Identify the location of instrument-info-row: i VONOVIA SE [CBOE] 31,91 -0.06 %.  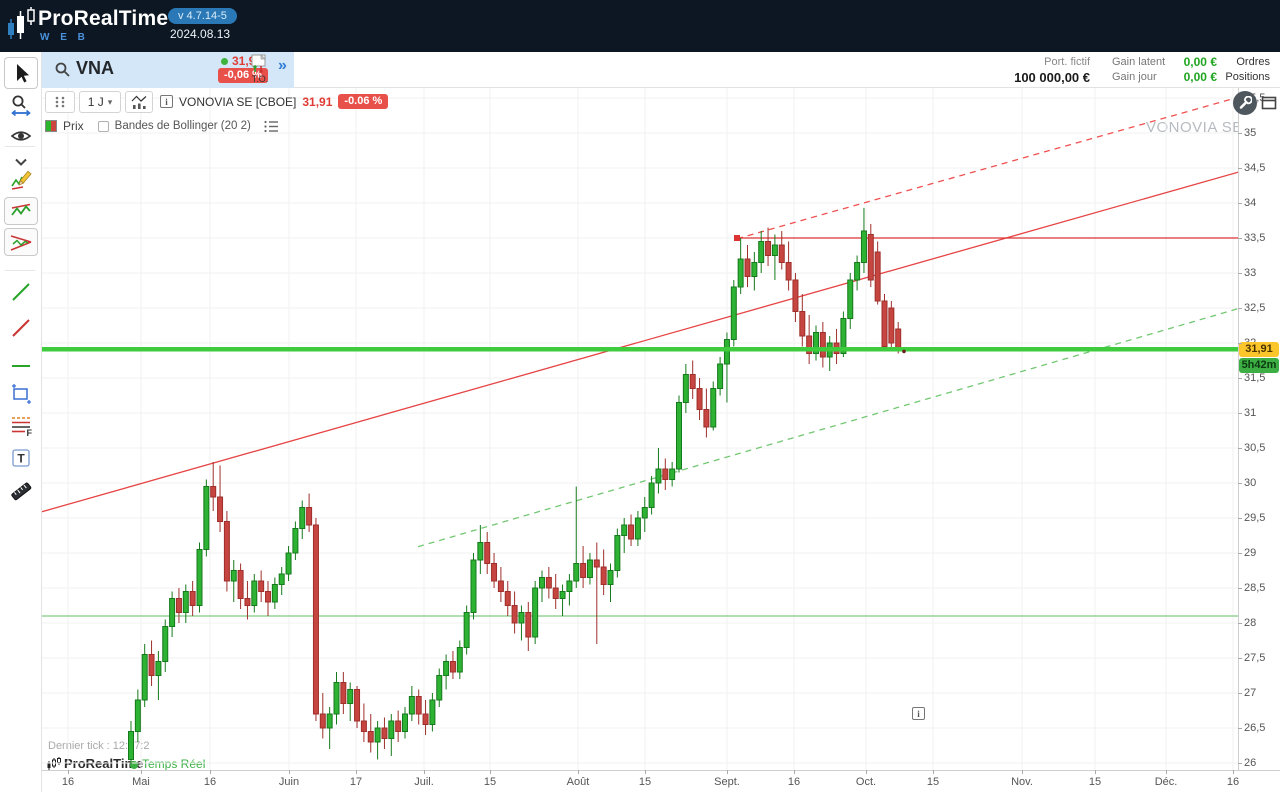
(274, 101).